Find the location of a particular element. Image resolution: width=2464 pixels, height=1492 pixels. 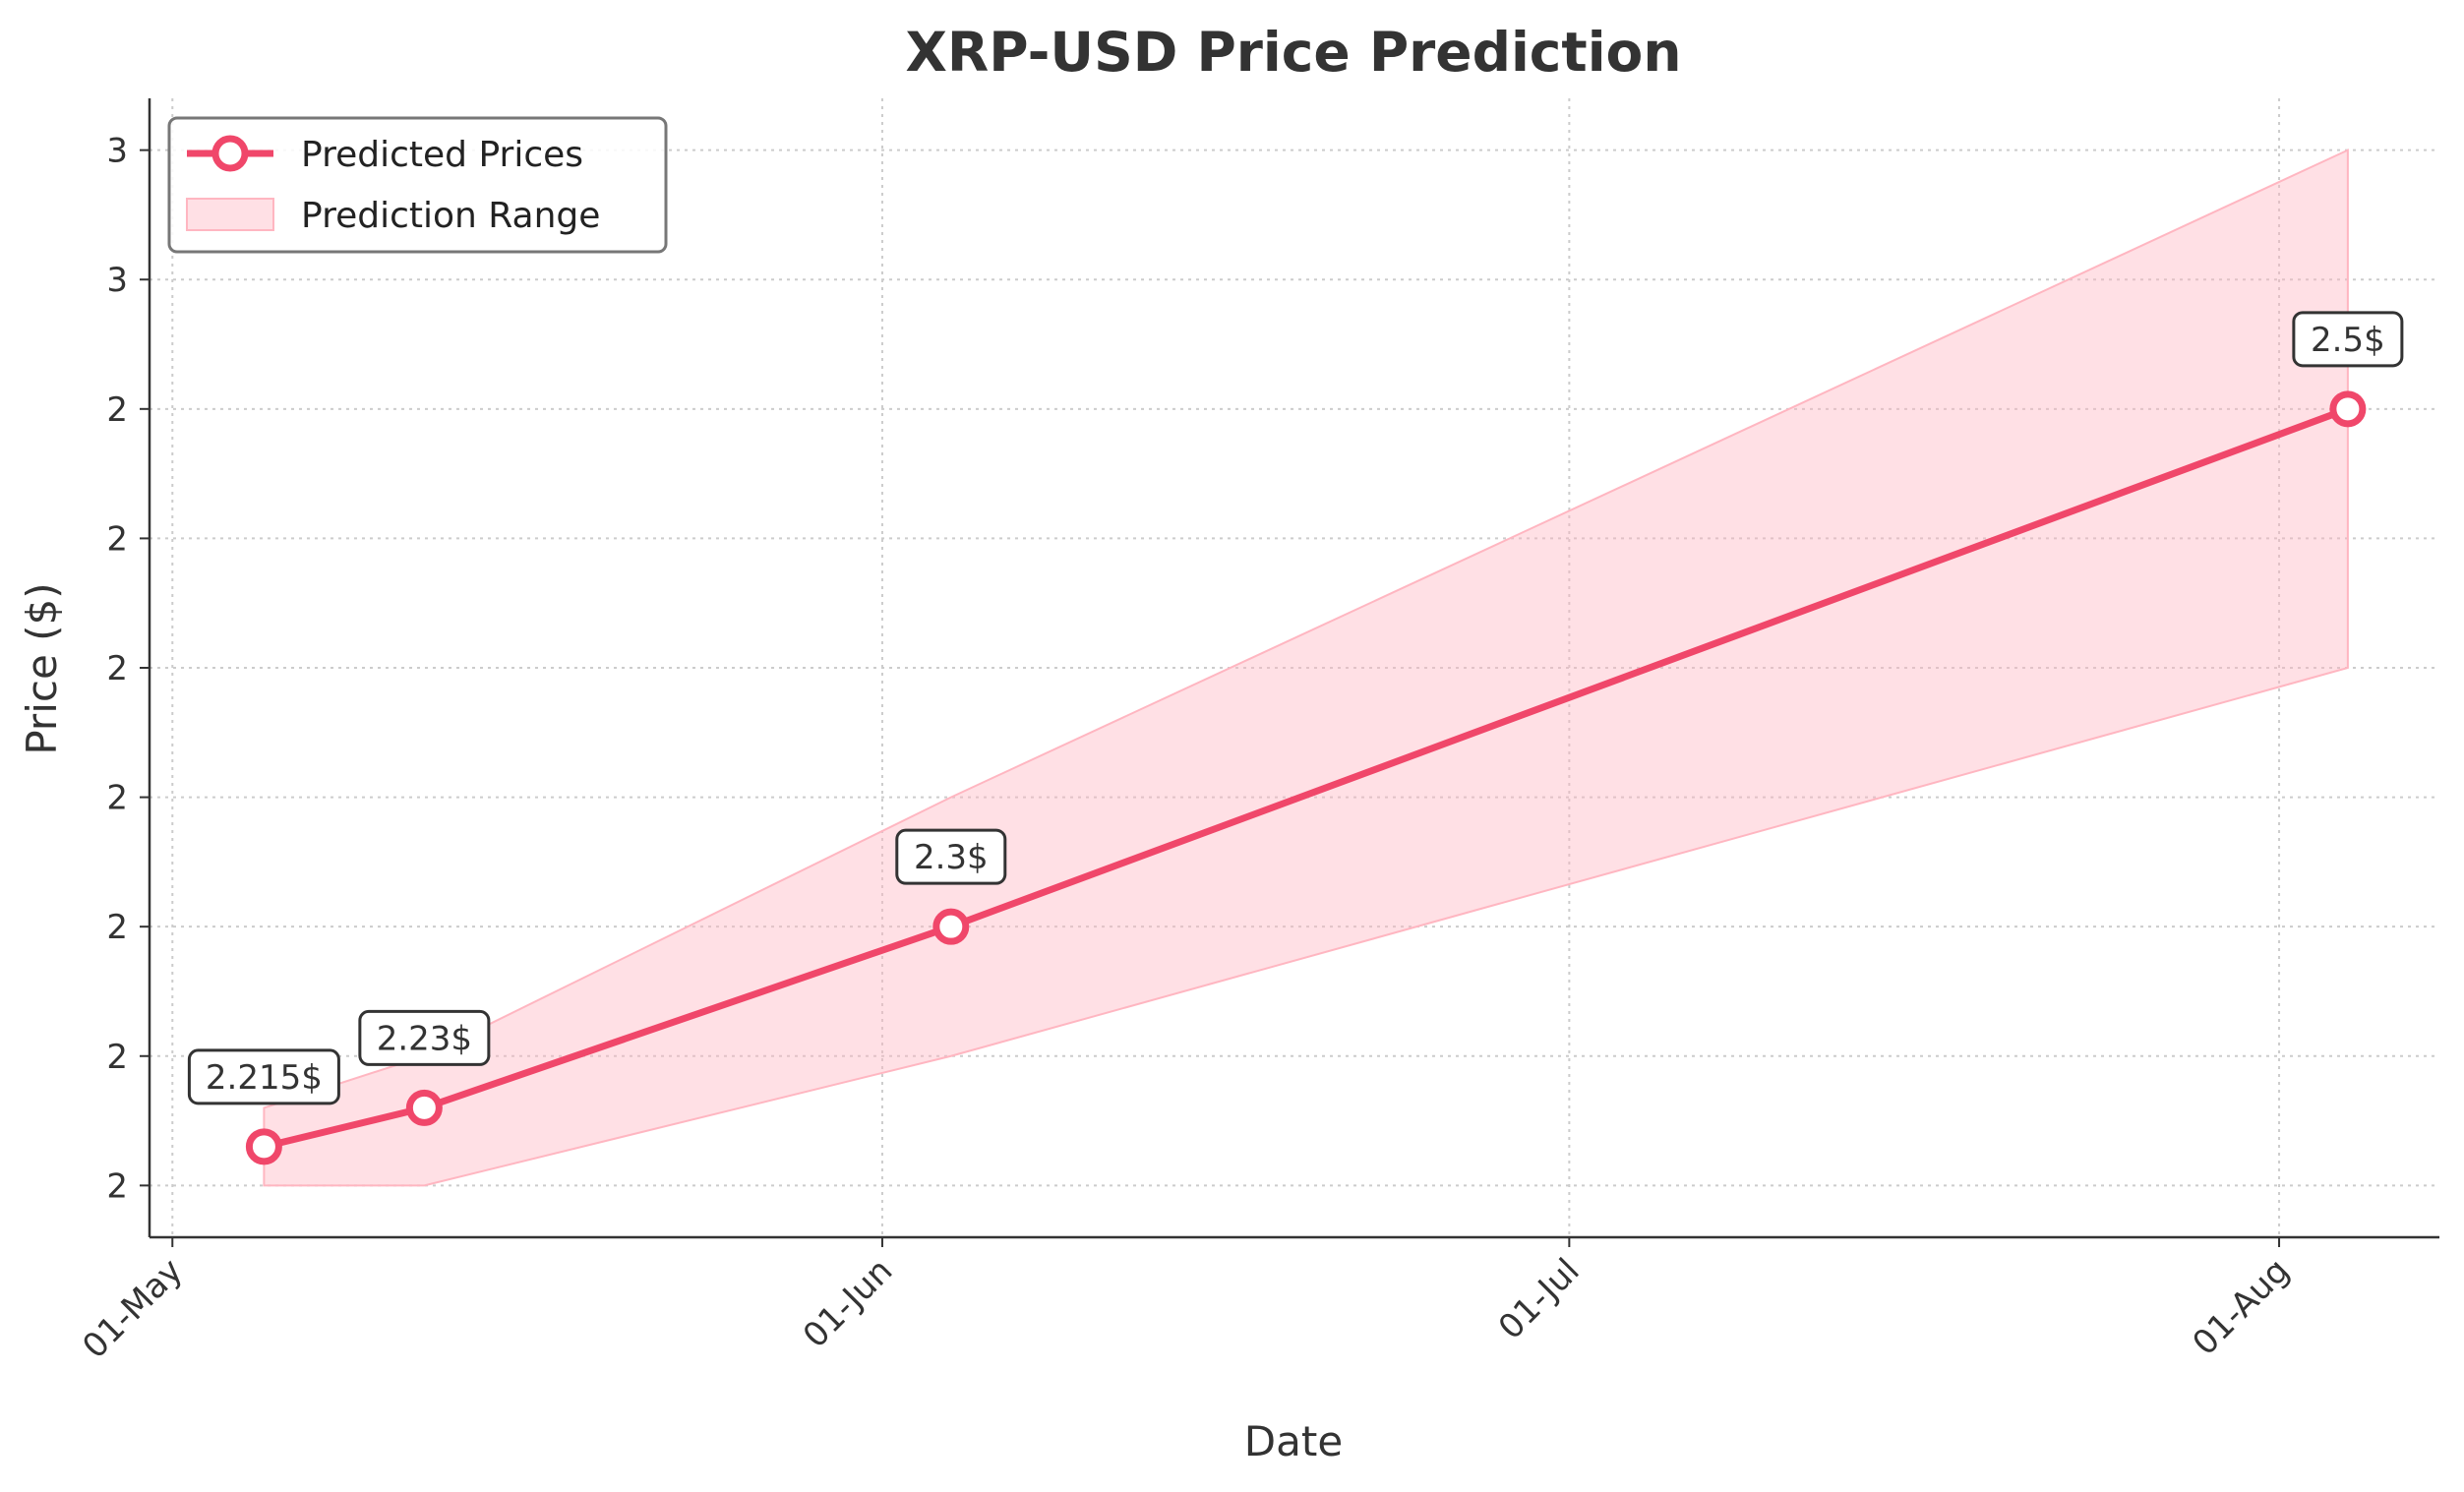

annotation-label: 2.3$ is located at coordinates (952, 858).